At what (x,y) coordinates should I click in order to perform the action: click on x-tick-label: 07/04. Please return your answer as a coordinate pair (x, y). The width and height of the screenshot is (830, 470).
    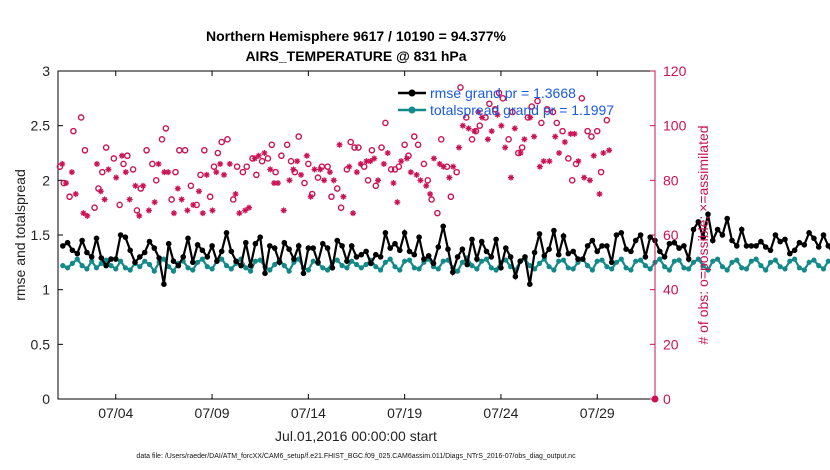
    Looking at the image, I should click on (115, 413).